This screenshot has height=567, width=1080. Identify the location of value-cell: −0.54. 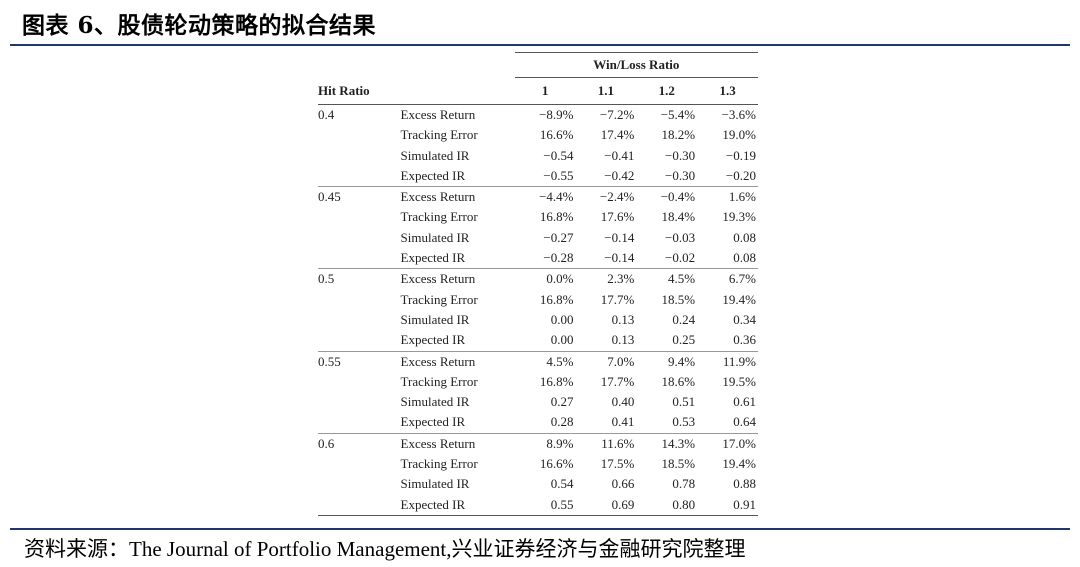
(558, 155).